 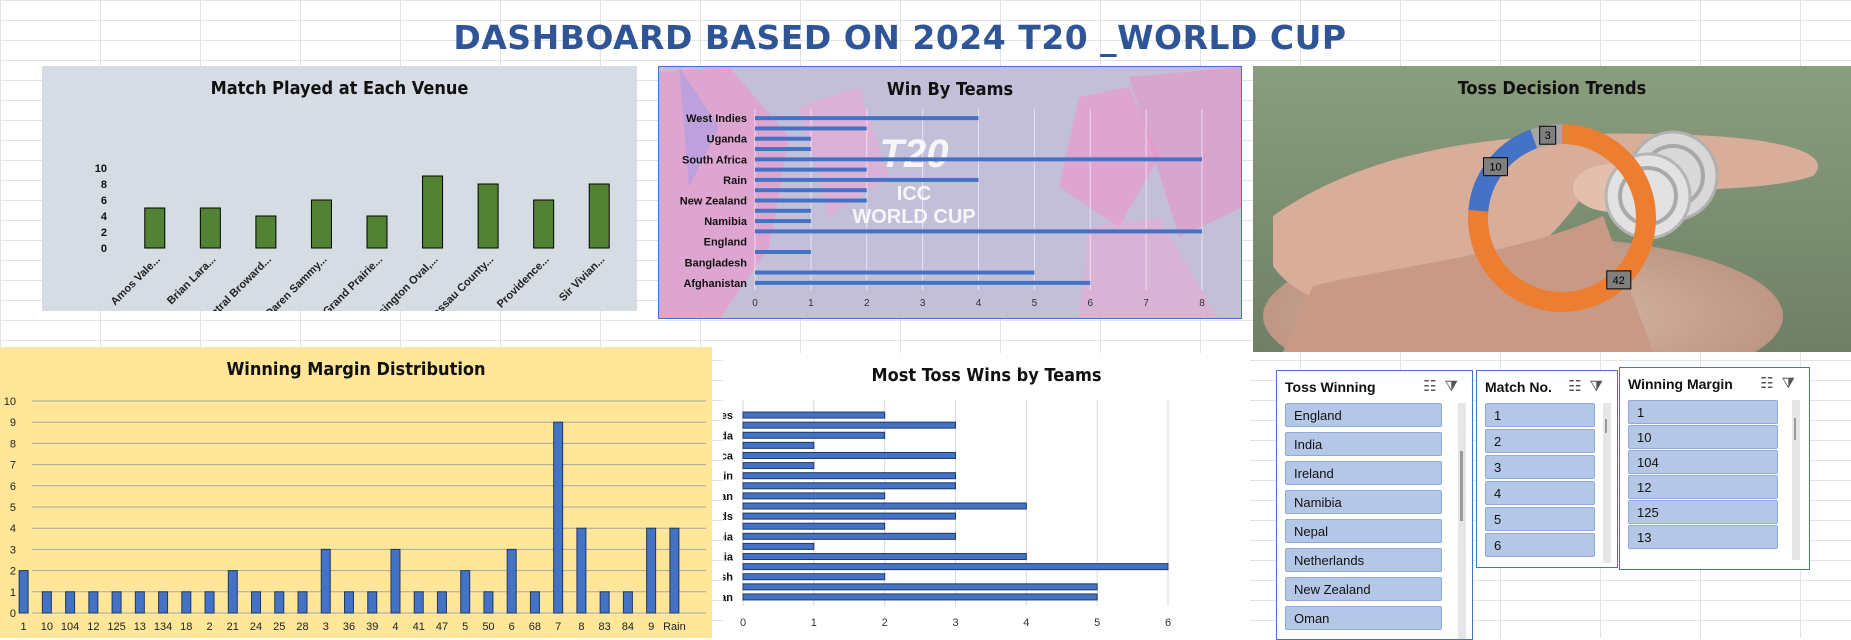 What do you see at coordinates (727, 140) in the screenshot?
I see `y-tick-label: Uganda` at bounding box center [727, 140].